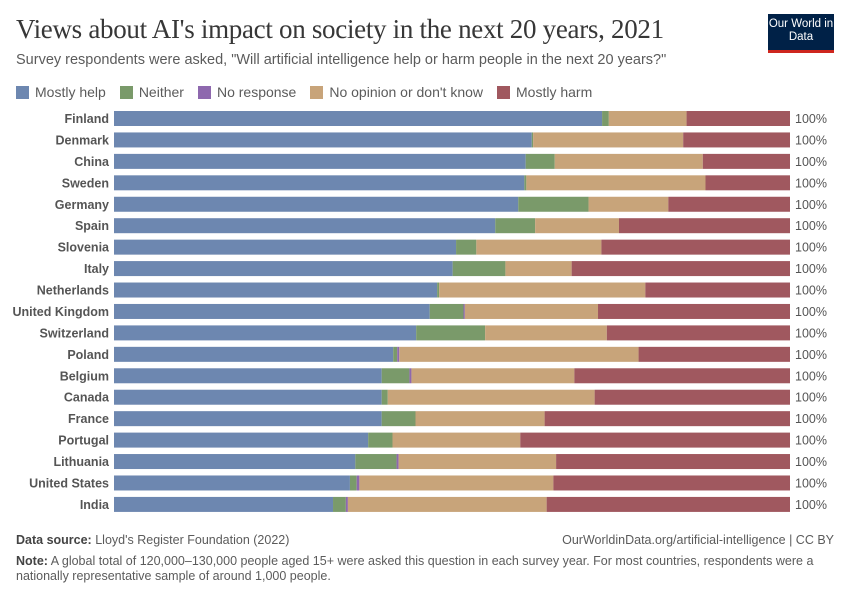 Image resolution: width=850 pixels, height=600 pixels. I want to click on legend-item-no-opinion-or-don-t-know: No opinion or don't know, so click(396, 92).